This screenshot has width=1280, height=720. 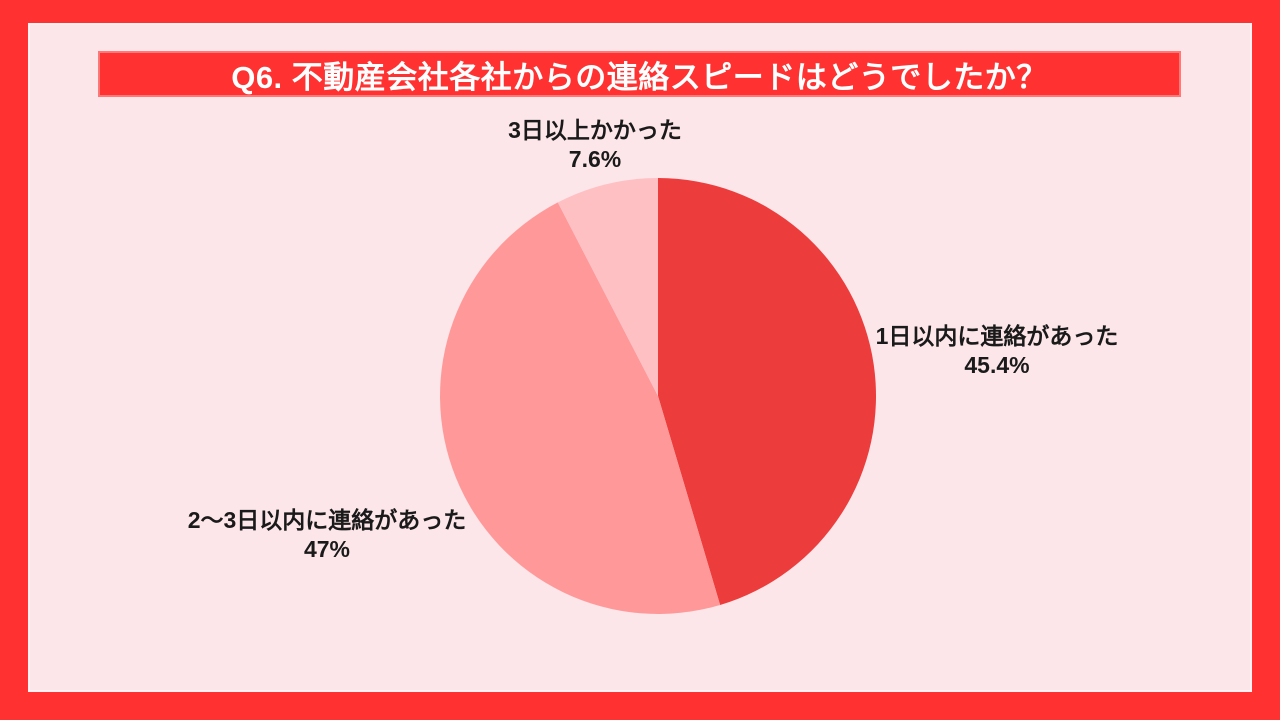 I want to click on slice-label-within-2-3-days: 2〜3日以内に連絡があった 47%, so click(x=327, y=535).